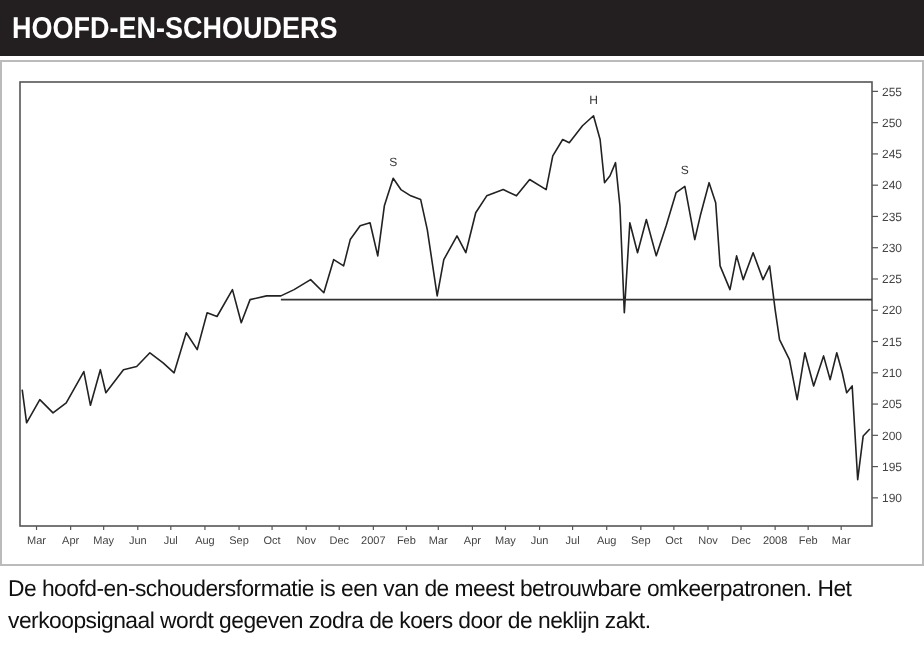  What do you see at coordinates (175, 30) in the screenshot?
I see `chart-title: HOOFD-EN-SCHOUDERS` at bounding box center [175, 30].